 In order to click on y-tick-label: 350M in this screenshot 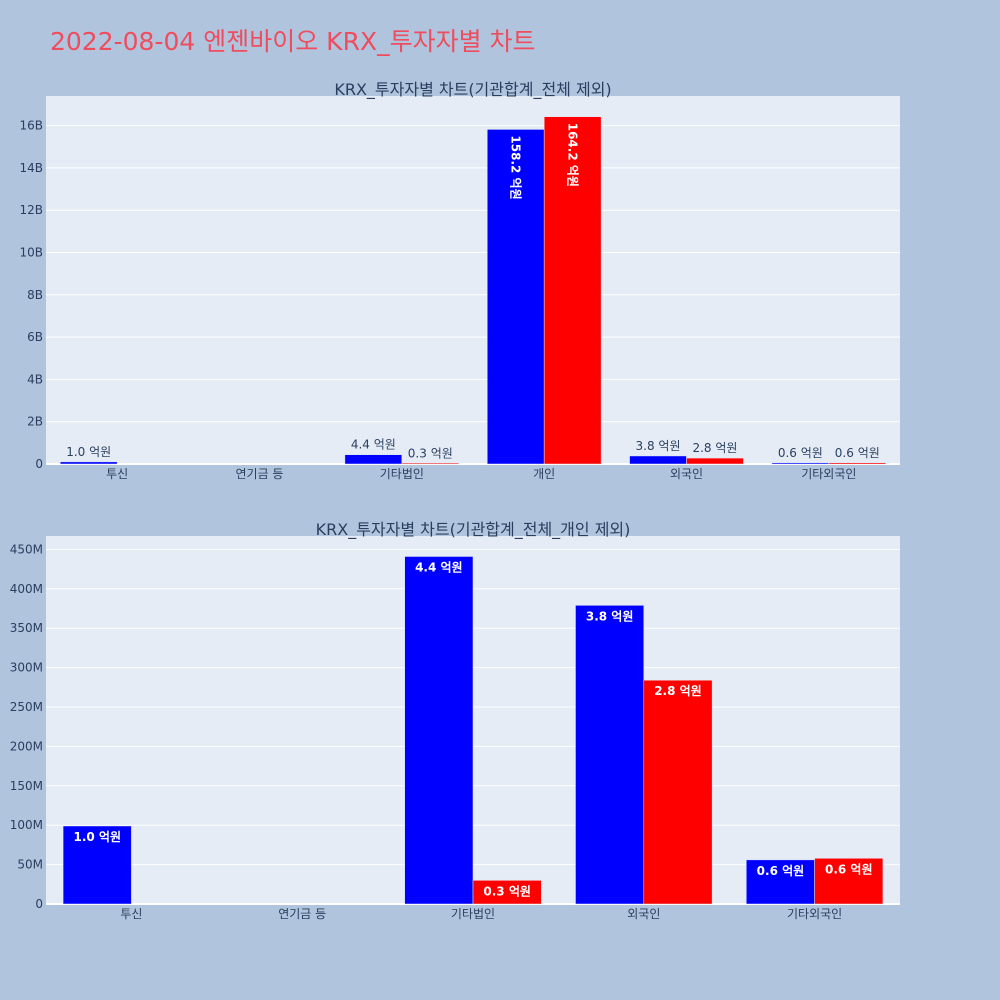, I will do `click(26, 628)`.